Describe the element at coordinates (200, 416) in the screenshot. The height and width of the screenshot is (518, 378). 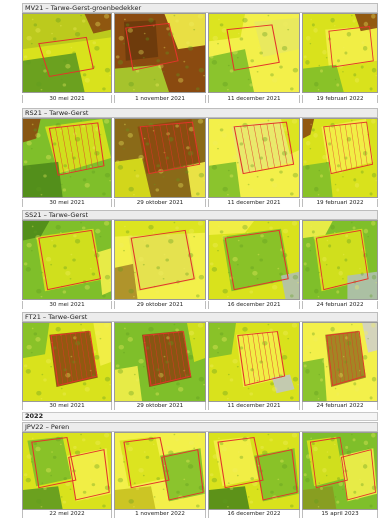
I see `year-label: 2022` at that location.